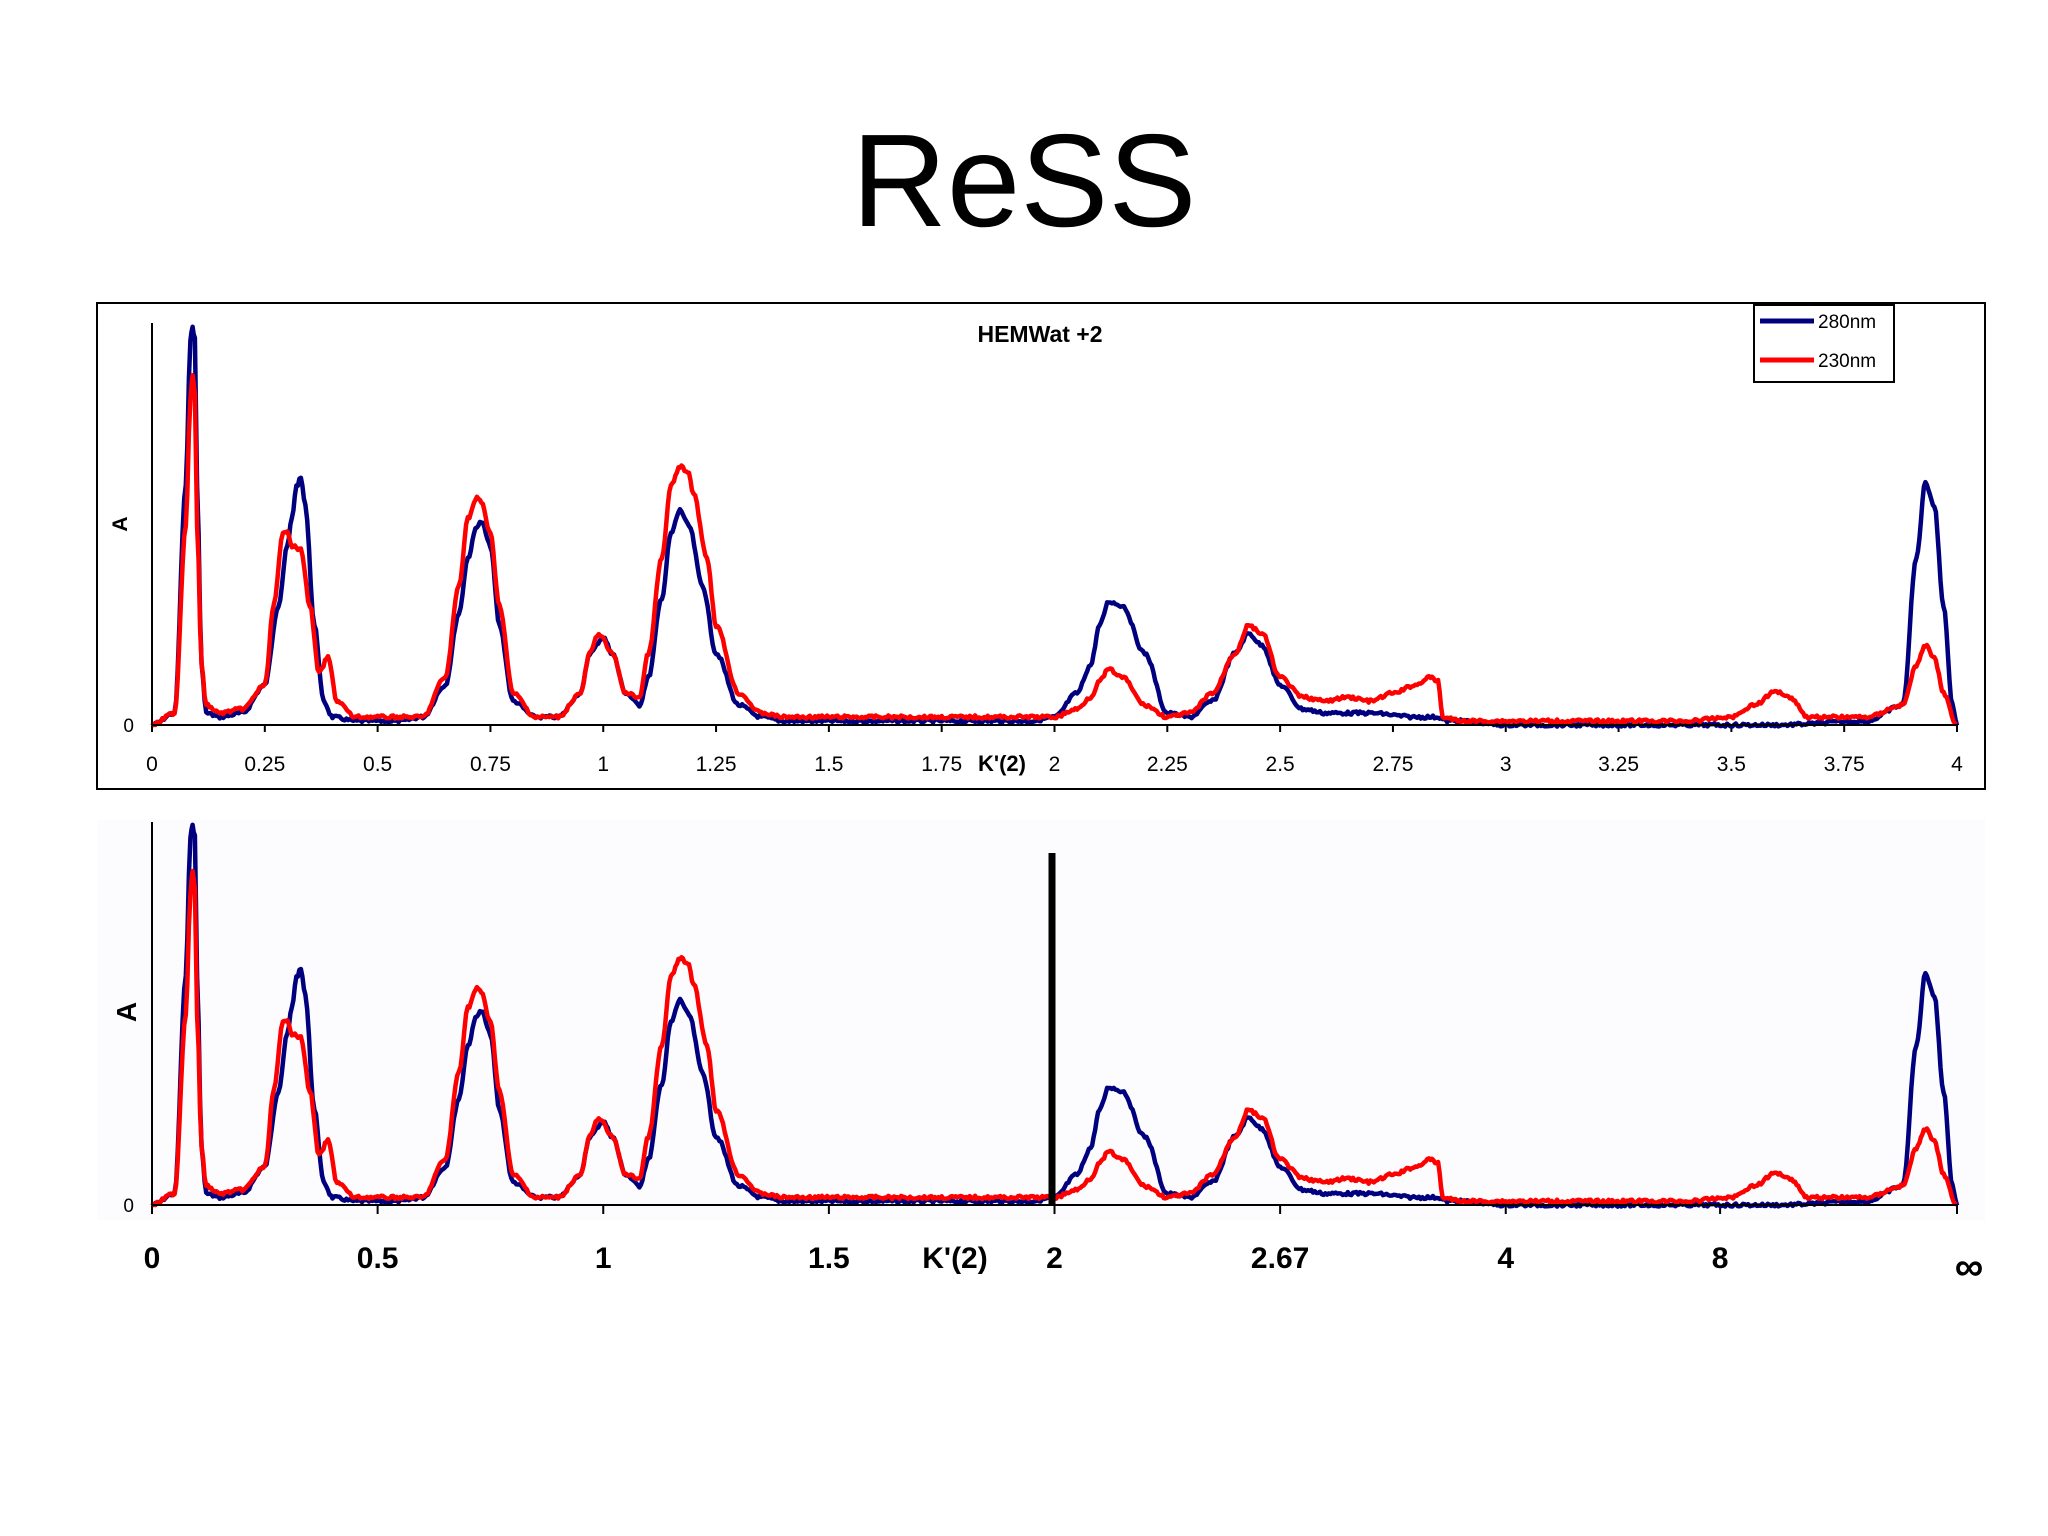  Describe the element at coordinates (128, 1206) in the screenshot. I see `chart-bottom-y-tick-0: 0` at that location.